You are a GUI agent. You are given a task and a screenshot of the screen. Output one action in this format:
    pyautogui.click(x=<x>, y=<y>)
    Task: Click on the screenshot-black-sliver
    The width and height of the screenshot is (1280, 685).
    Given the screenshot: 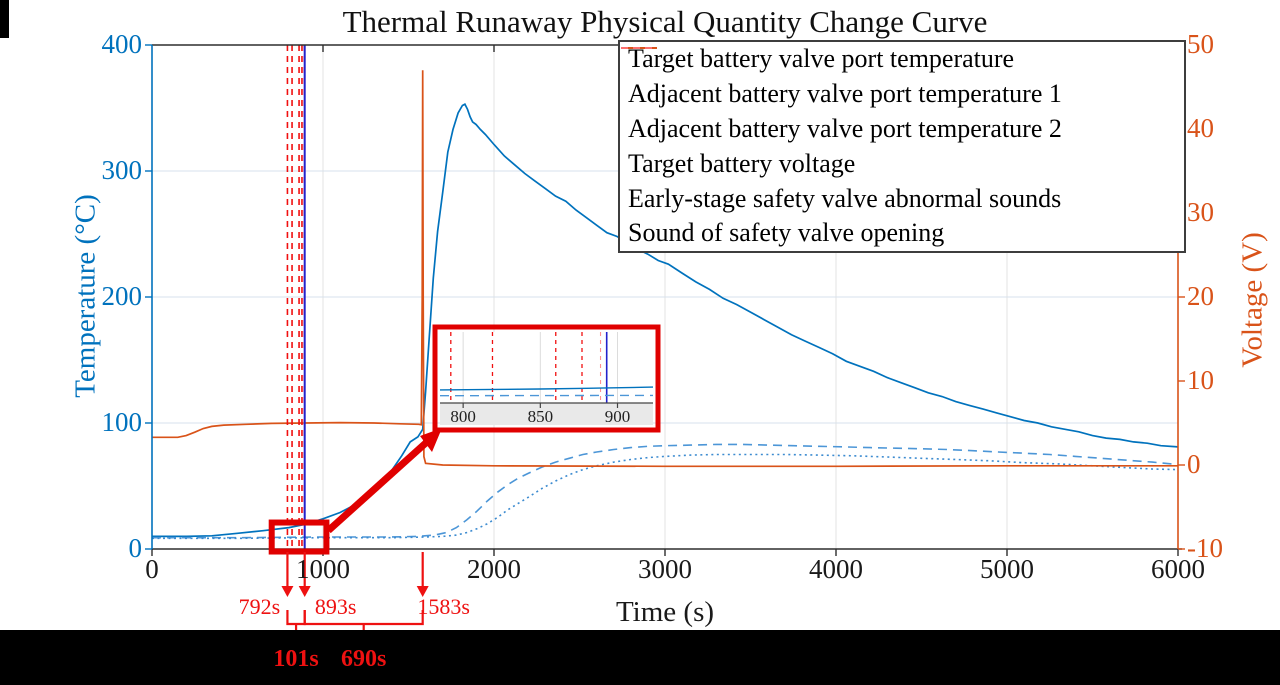 What is the action you would take?
    pyautogui.click(x=4, y=19)
    